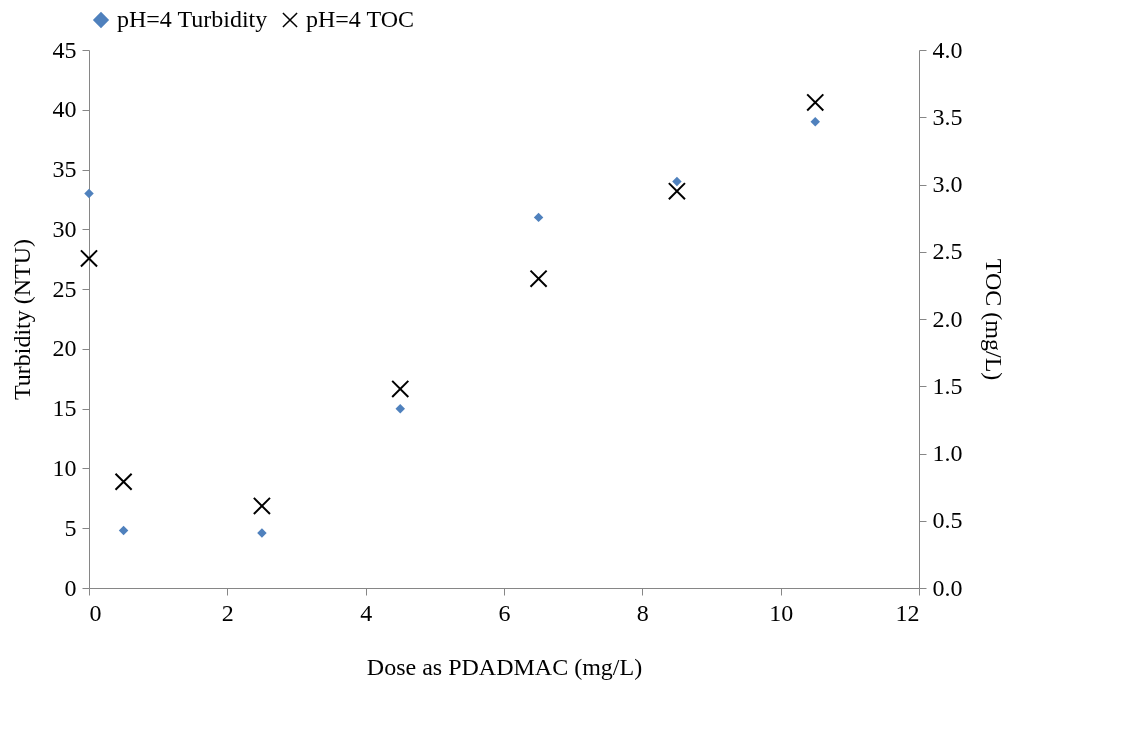 This screenshot has height=750, width=1143. Describe the element at coordinates (642, 612) in the screenshot. I see `x-tick-label: 8` at that location.